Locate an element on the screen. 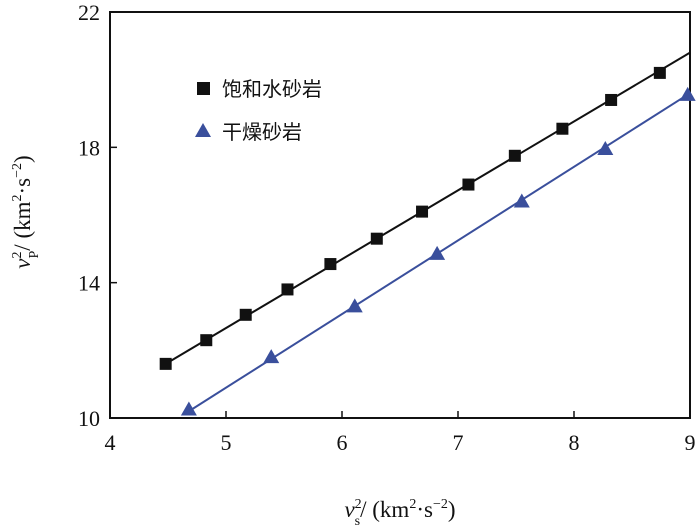  legend-label-series-1: 饱和水砂岩 is located at coordinates (272, 89).